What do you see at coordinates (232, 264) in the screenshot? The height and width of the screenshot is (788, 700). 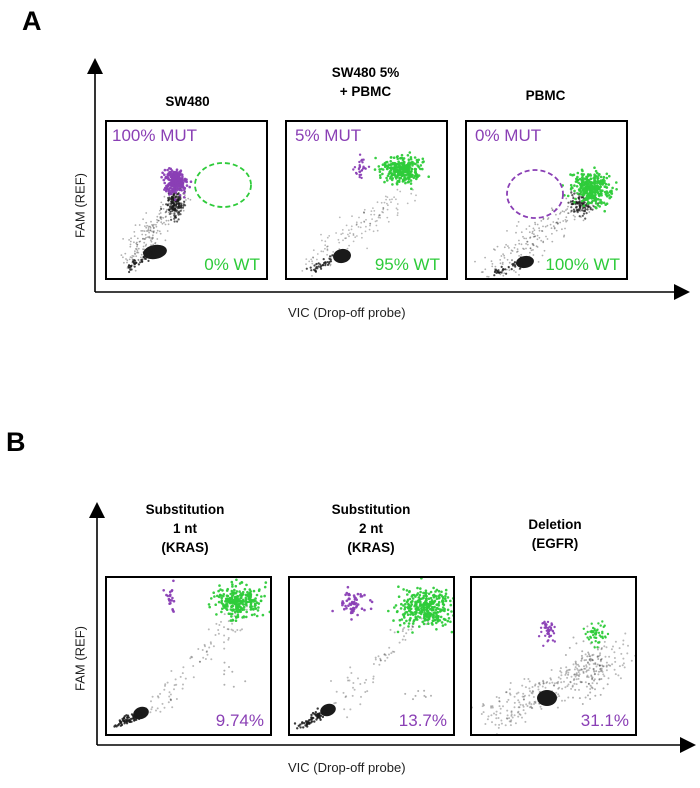 I see `wt-percentage-label: 0% WT` at bounding box center [232, 264].